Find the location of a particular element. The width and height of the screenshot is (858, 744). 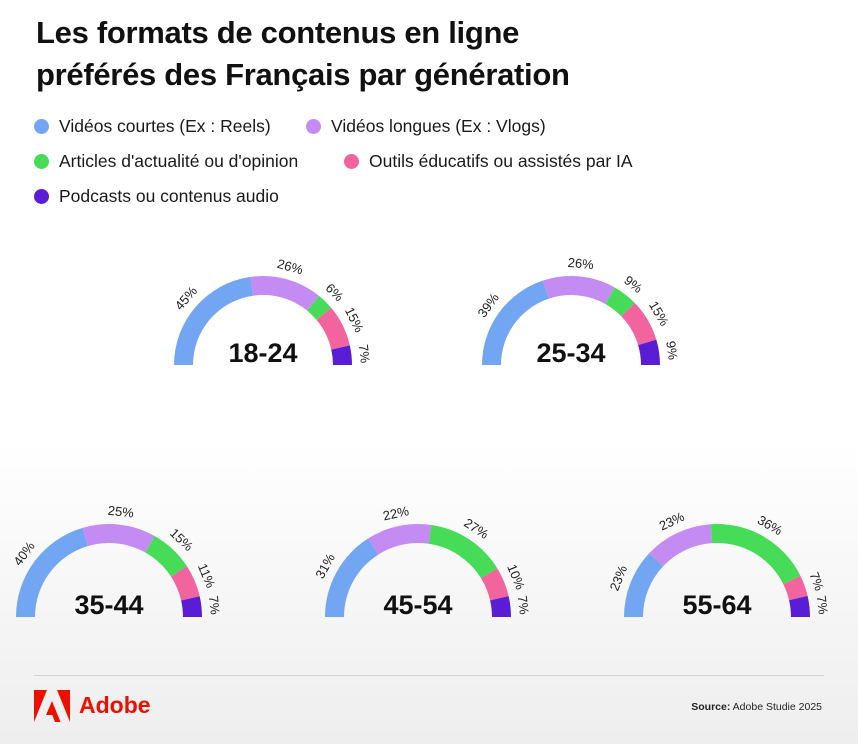

age-label-55-64: 55-64 is located at coordinates (716, 605).